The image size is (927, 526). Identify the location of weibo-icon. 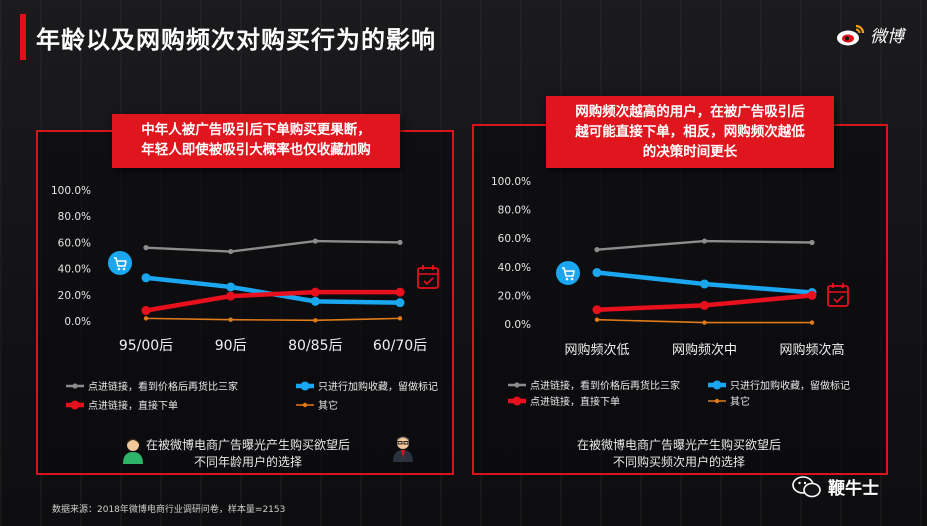
(851, 34).